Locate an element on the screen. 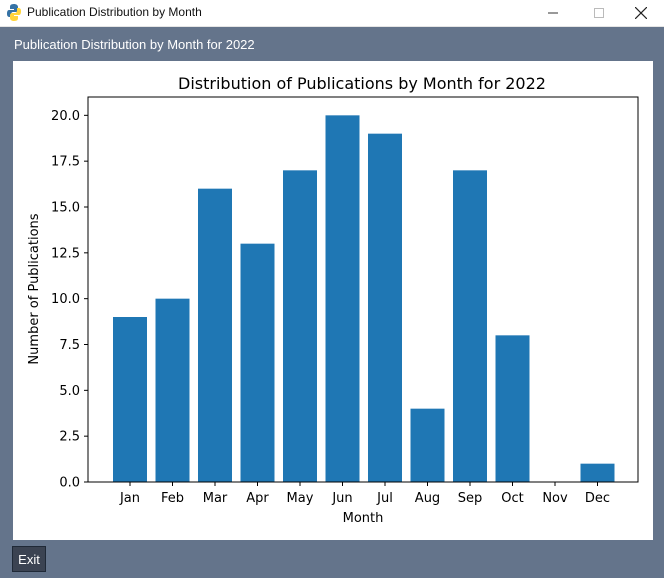 The width and height of the screenshot is (664, 578). maximize-icon is located at coordinates (599, 13).